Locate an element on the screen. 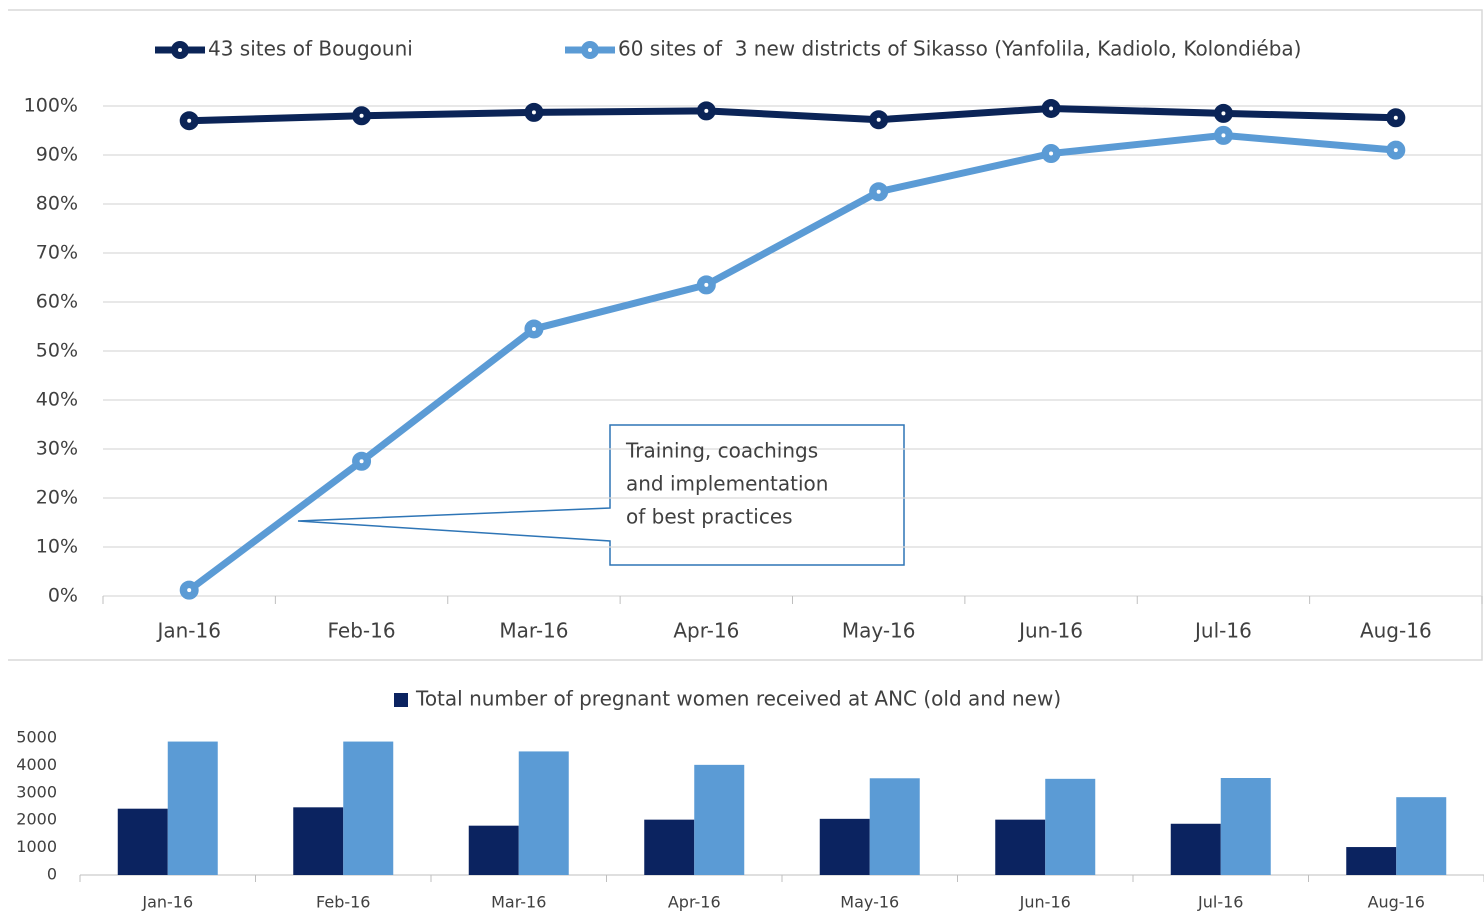 This screenshot has height=917, width=1484. y-tick-label: 3000 is located at coordinates (36, 791).